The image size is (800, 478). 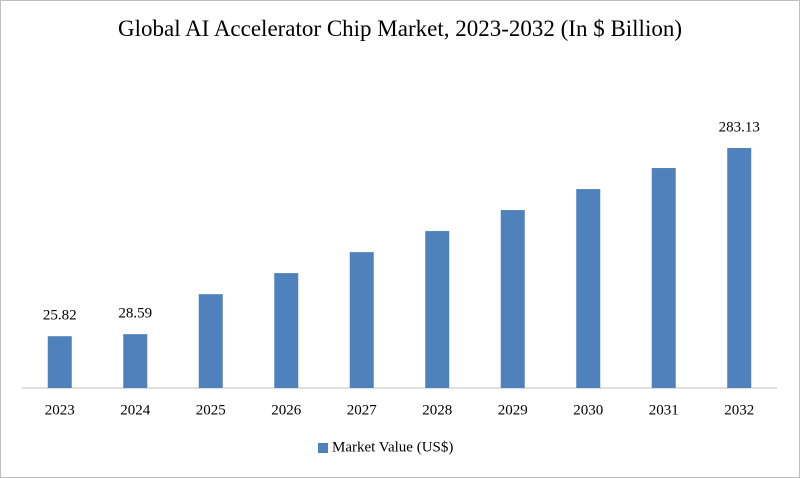 What do you see at coordinates (286, 410) in the screenshot?
I see `x-tick-label: 2026` at bounding box center [286, 410].